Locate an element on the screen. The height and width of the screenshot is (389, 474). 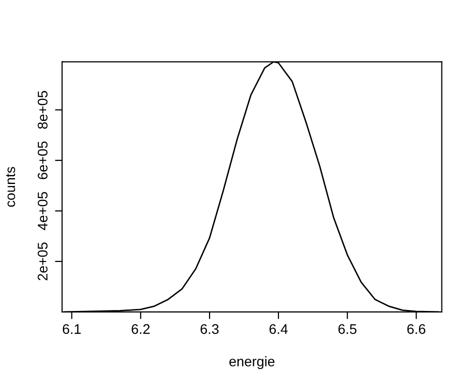
x-tick-label: 6.6 is located at coordinates (416, 329).